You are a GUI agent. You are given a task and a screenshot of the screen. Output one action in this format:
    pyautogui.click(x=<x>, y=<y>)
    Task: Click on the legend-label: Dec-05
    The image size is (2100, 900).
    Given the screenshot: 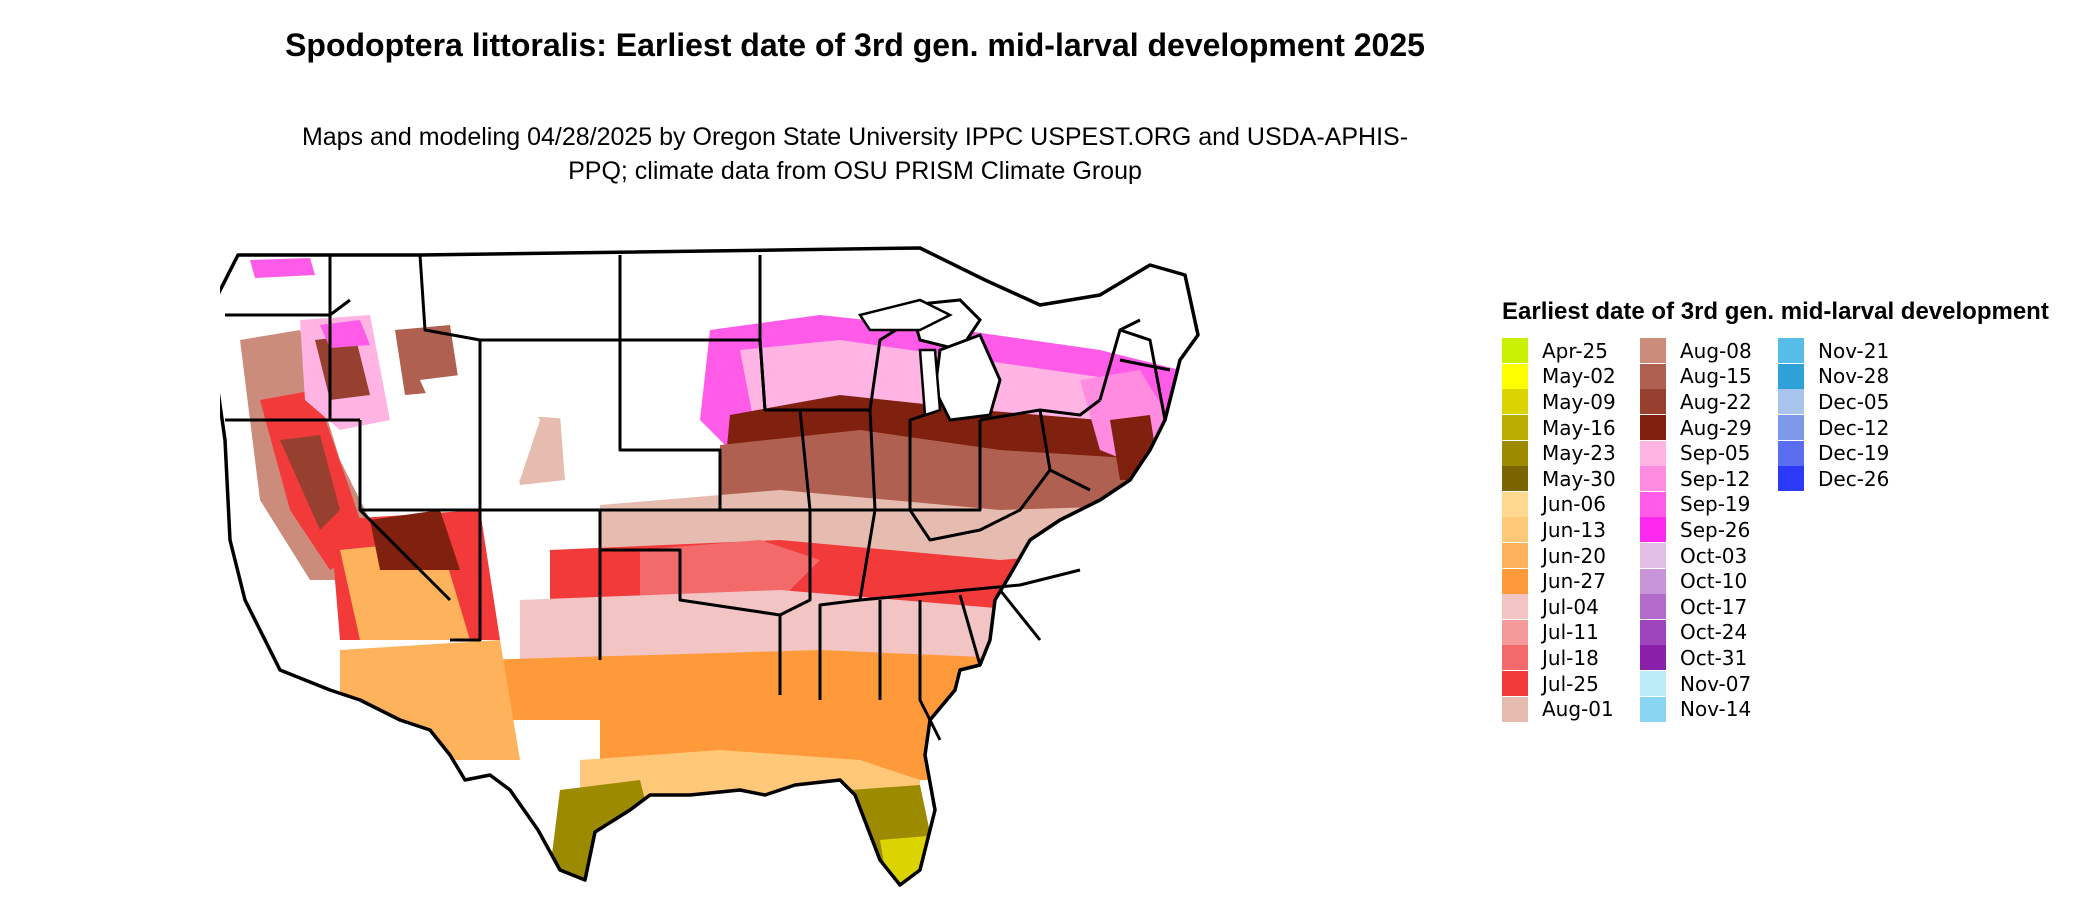 What is the action you would take?
    pyautogui.click(x=1854, y=401)
    